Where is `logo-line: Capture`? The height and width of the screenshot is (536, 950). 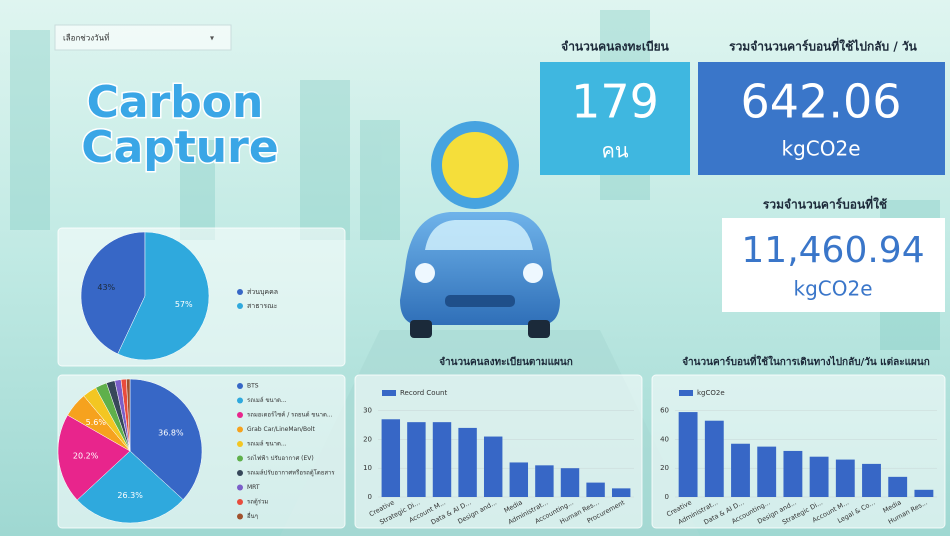 logo-line: Capture is located at coordinates (179, 147).